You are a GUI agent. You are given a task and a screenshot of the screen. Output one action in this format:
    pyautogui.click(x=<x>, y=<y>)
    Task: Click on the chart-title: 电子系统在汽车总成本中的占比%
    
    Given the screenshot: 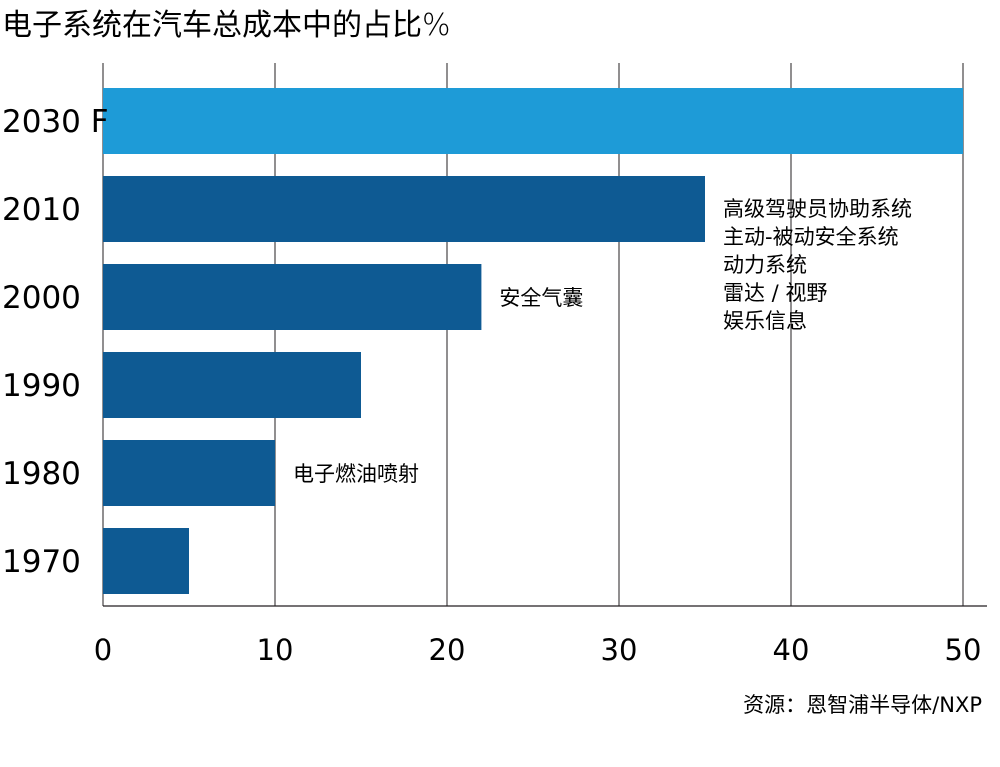 What is the action you would take?
    pyautogui.click(x=226, y=25)
    